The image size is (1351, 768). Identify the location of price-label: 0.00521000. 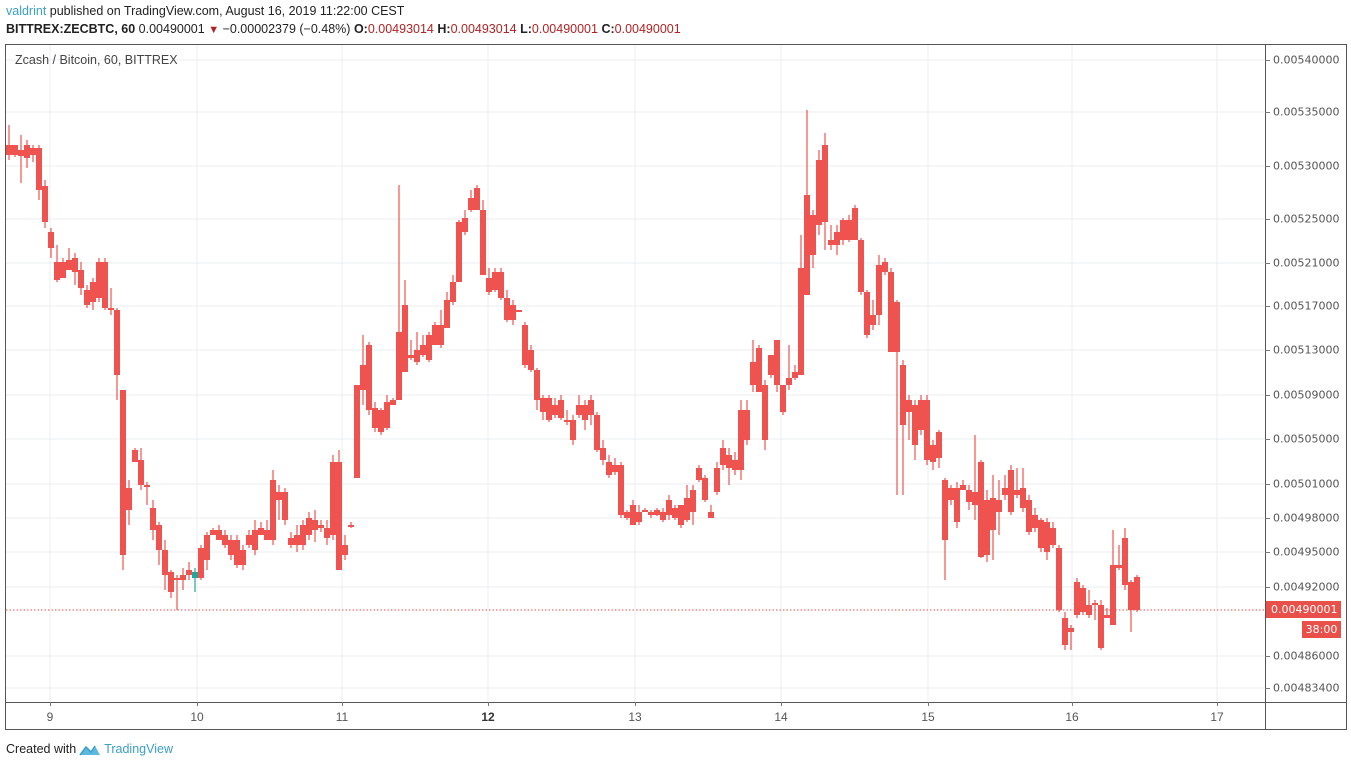
(1306, 263).